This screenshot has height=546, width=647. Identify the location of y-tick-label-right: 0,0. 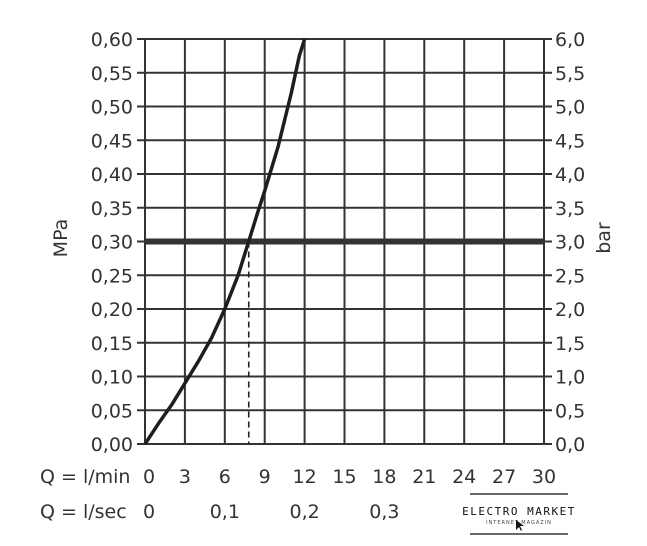
(570, 445).